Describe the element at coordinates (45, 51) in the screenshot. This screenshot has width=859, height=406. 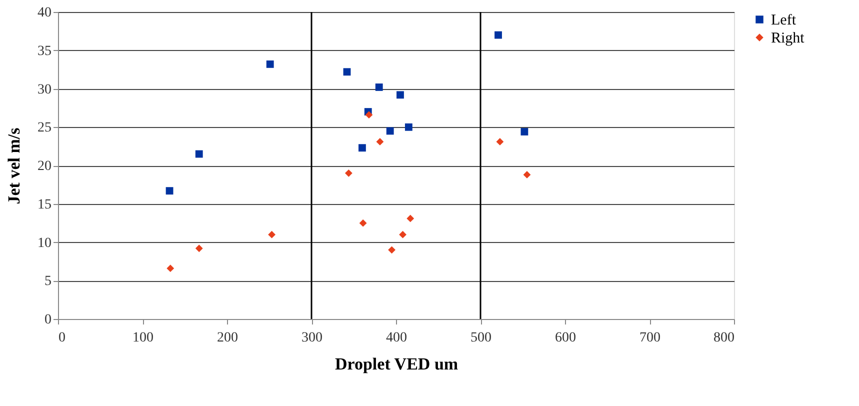
I see `y-tick-label: 35` at that location.